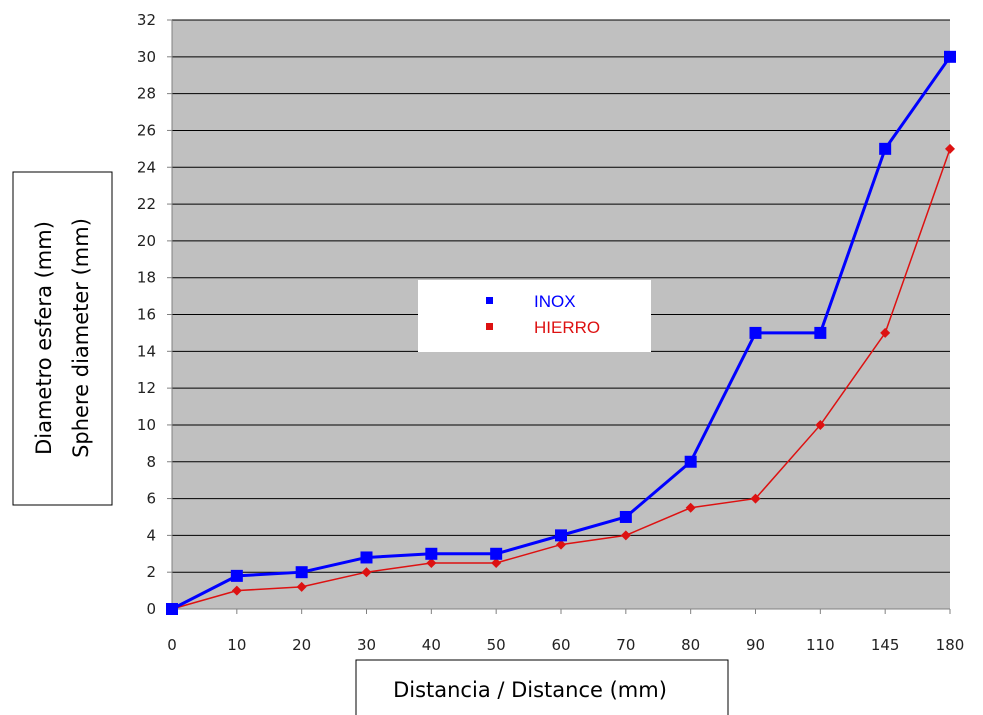 The image size is (983, 715). What do you see at coordinates (366, 645) in the screenshot?
I see `x-tick-label: 30` at bounding box center [366, 645].